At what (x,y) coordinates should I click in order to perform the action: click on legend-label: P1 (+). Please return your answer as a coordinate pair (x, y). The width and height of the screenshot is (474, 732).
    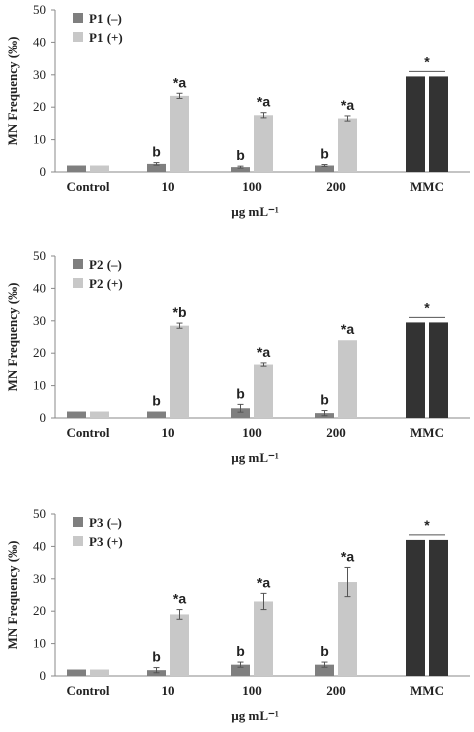
    Looking at the image, I should click on (106, 37).